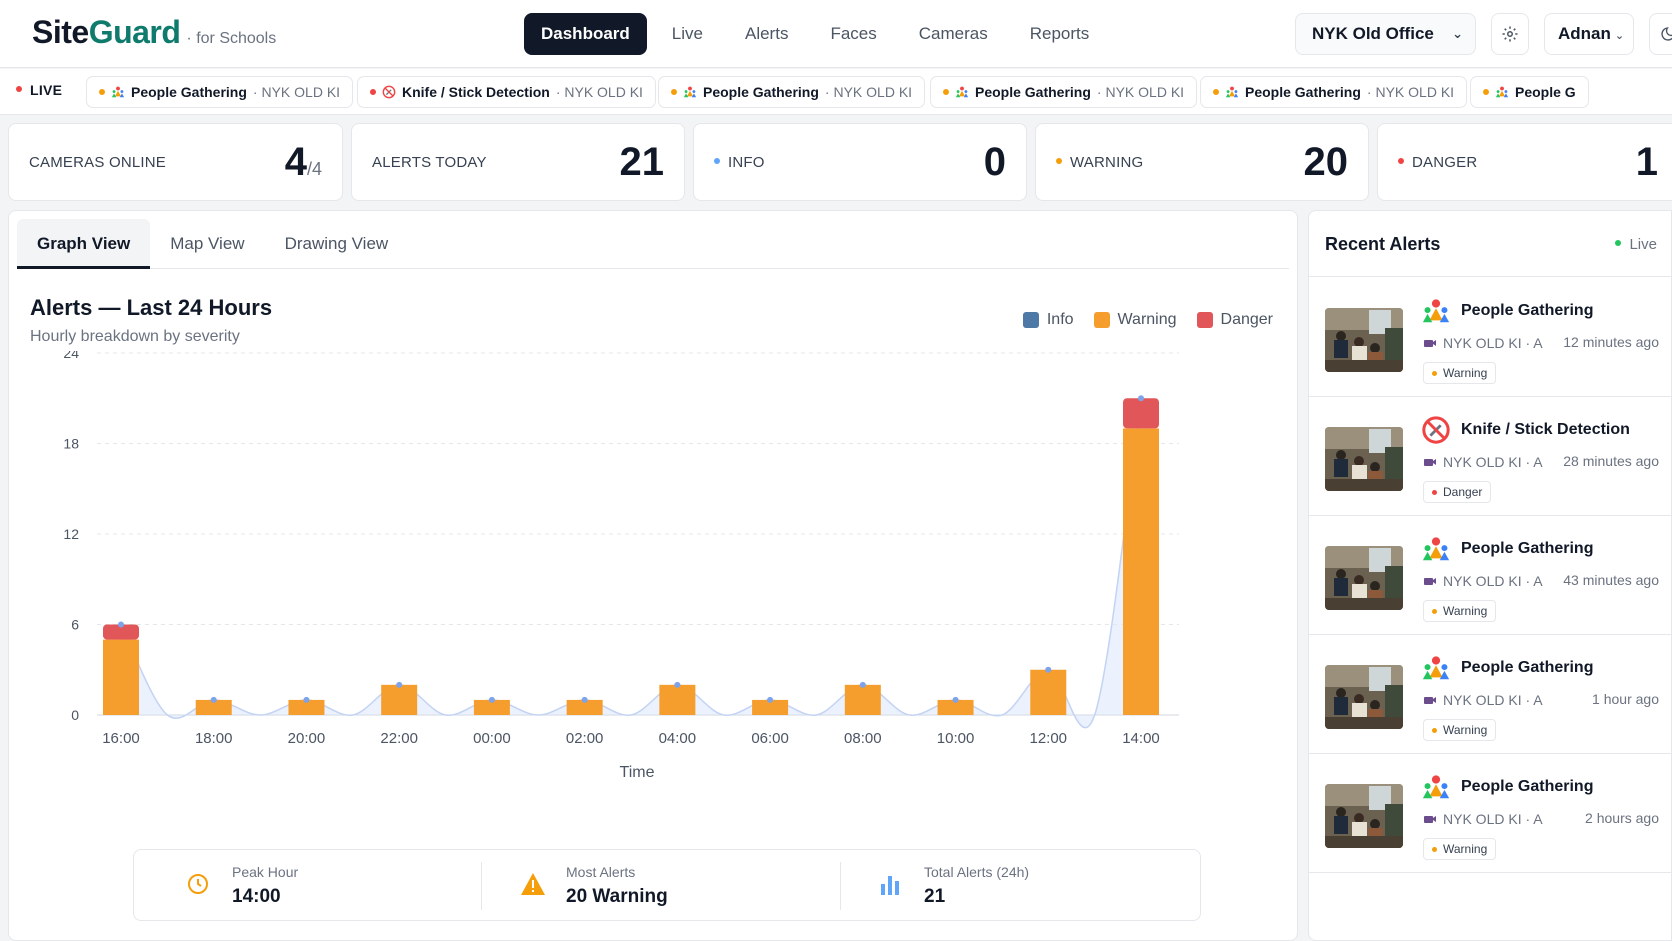 Image resolution: width=1672 pixels, height=941 pixels. What do you see at coordinates (853, 33) in the screenshot?
I see `nav-faces: Faces` at bounding box center [853, 33].